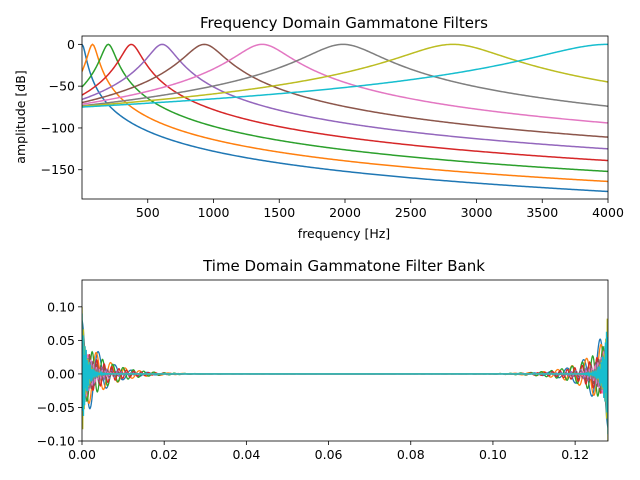 This screenshot has height=480, width=640. What do you see at coordinates (344, 23) in the screenshot?
I see `frequency-chart-title: Frequency Domain Gammatone Filters` at bounding box center [344, 23].